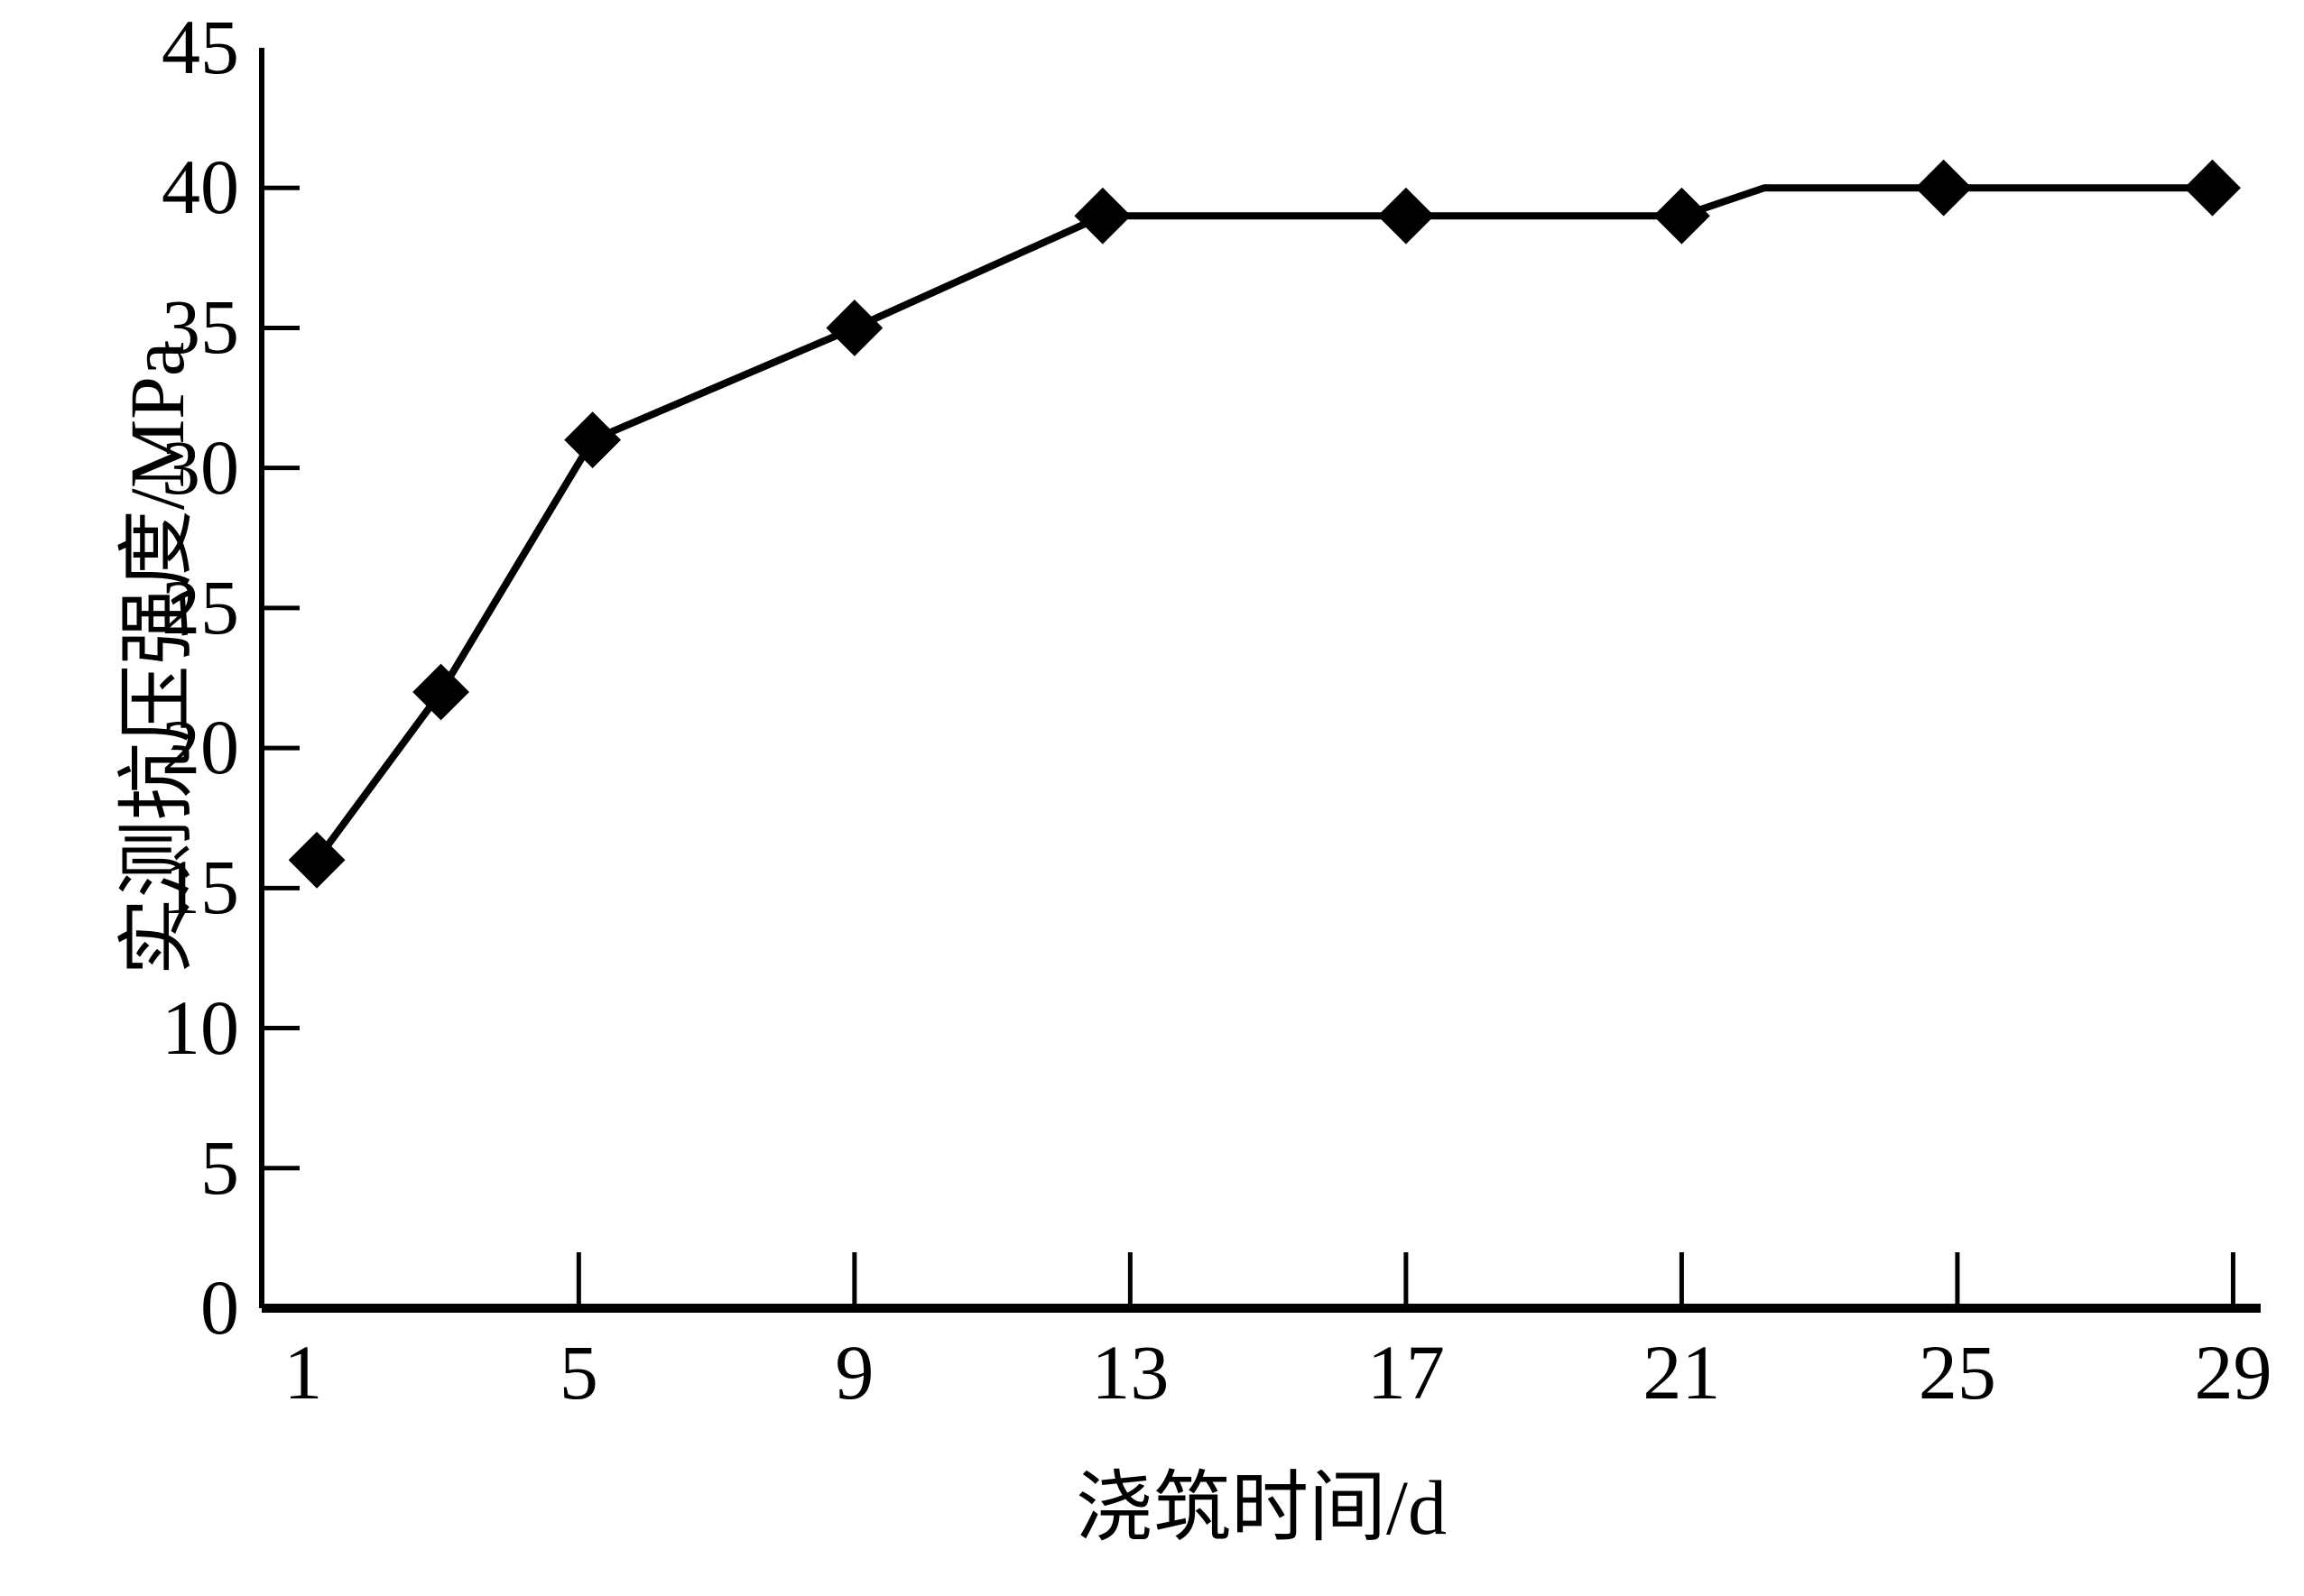 The image size is (2304, 1596). Describe the element at coordinates (147, 798) in the screenshot. I see `y-axis-tick-labels: 0 5 10 15 20 25 30 35 40 45` at that location.